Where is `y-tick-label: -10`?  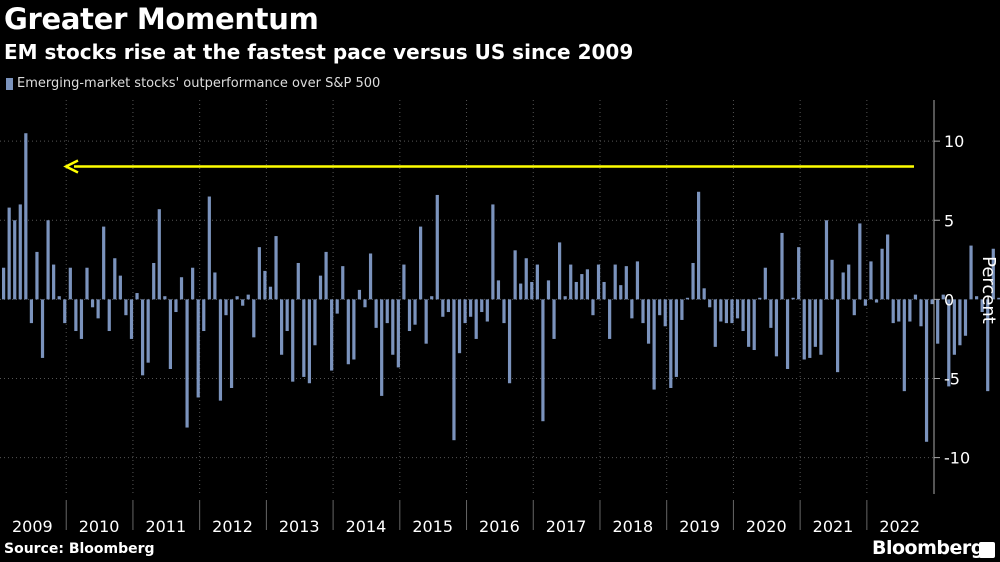 y-tick-label: -10 is located at coordinates (957, 458).